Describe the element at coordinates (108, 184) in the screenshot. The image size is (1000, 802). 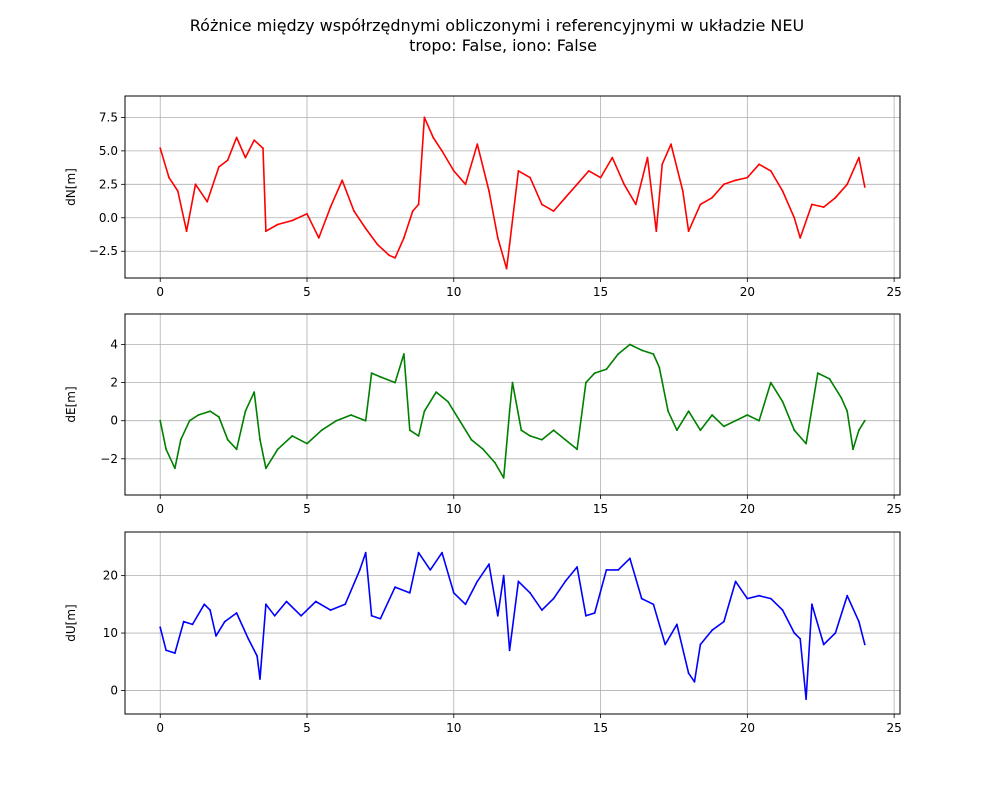
I see `y-tick-label: 2.5` at that location.